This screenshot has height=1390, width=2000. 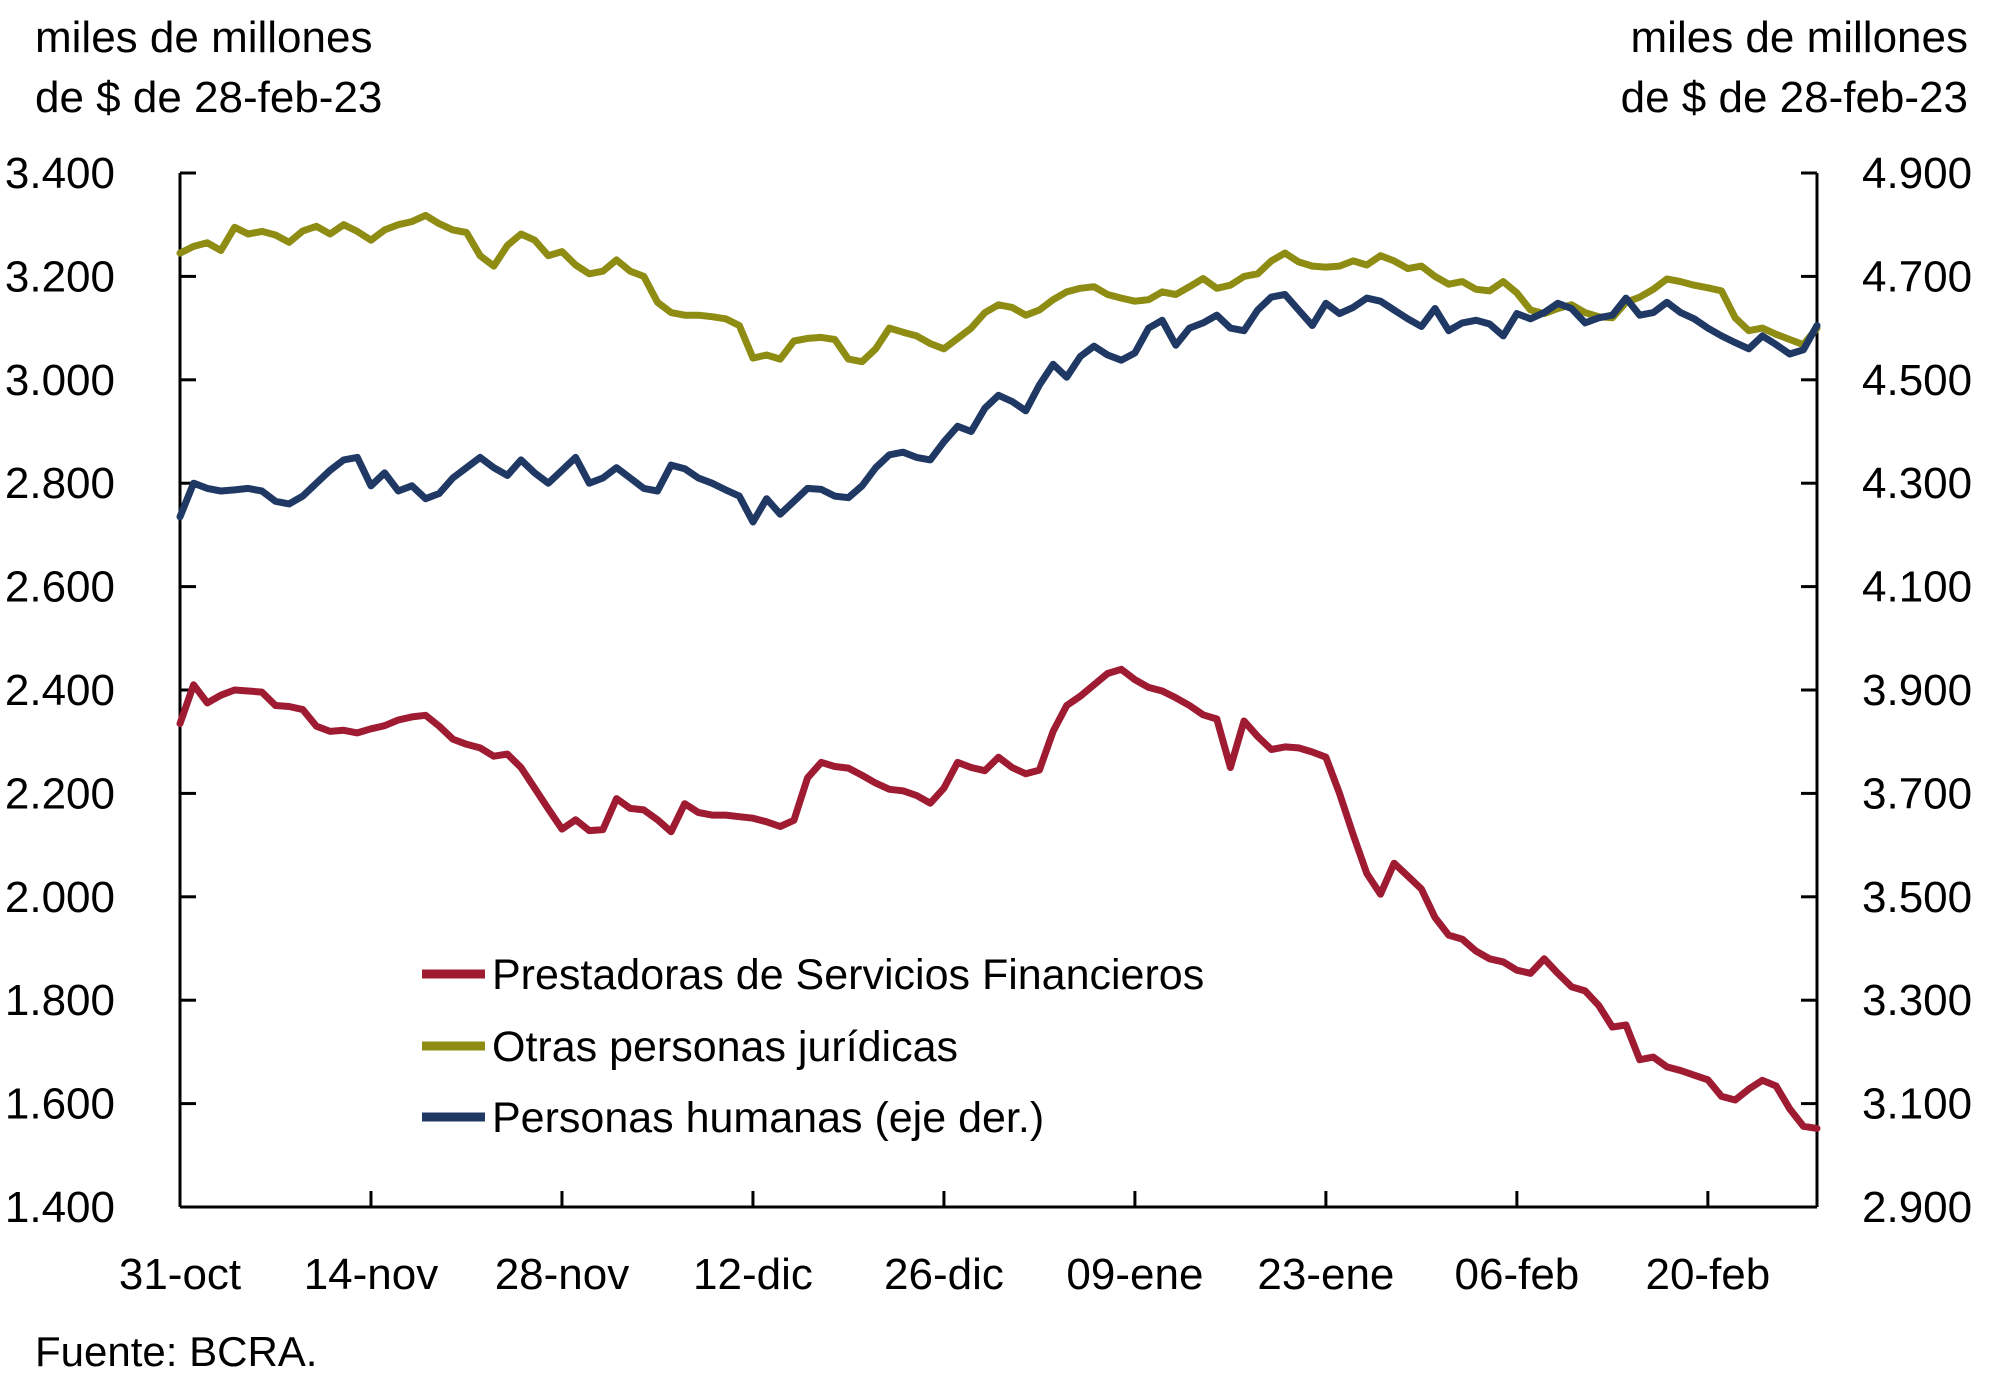 I want to click on y-axis-right-tick-label: 3.500, so click(x=1917, y=897).